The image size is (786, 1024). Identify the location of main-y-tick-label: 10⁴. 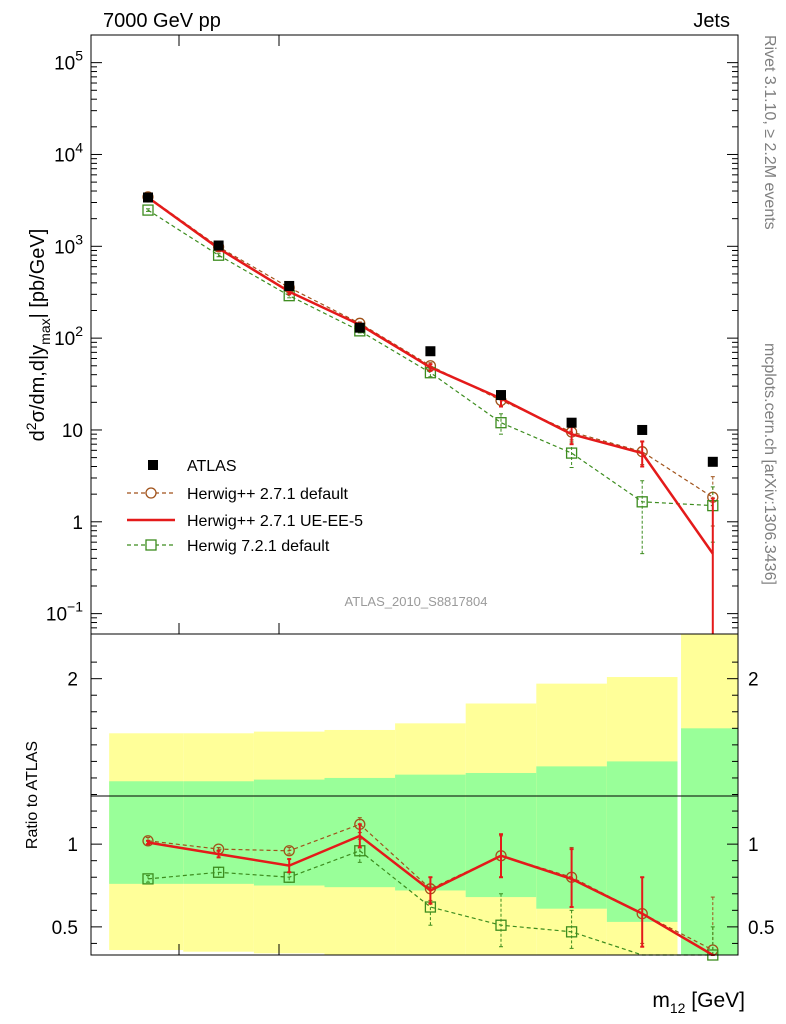
(68, 152).